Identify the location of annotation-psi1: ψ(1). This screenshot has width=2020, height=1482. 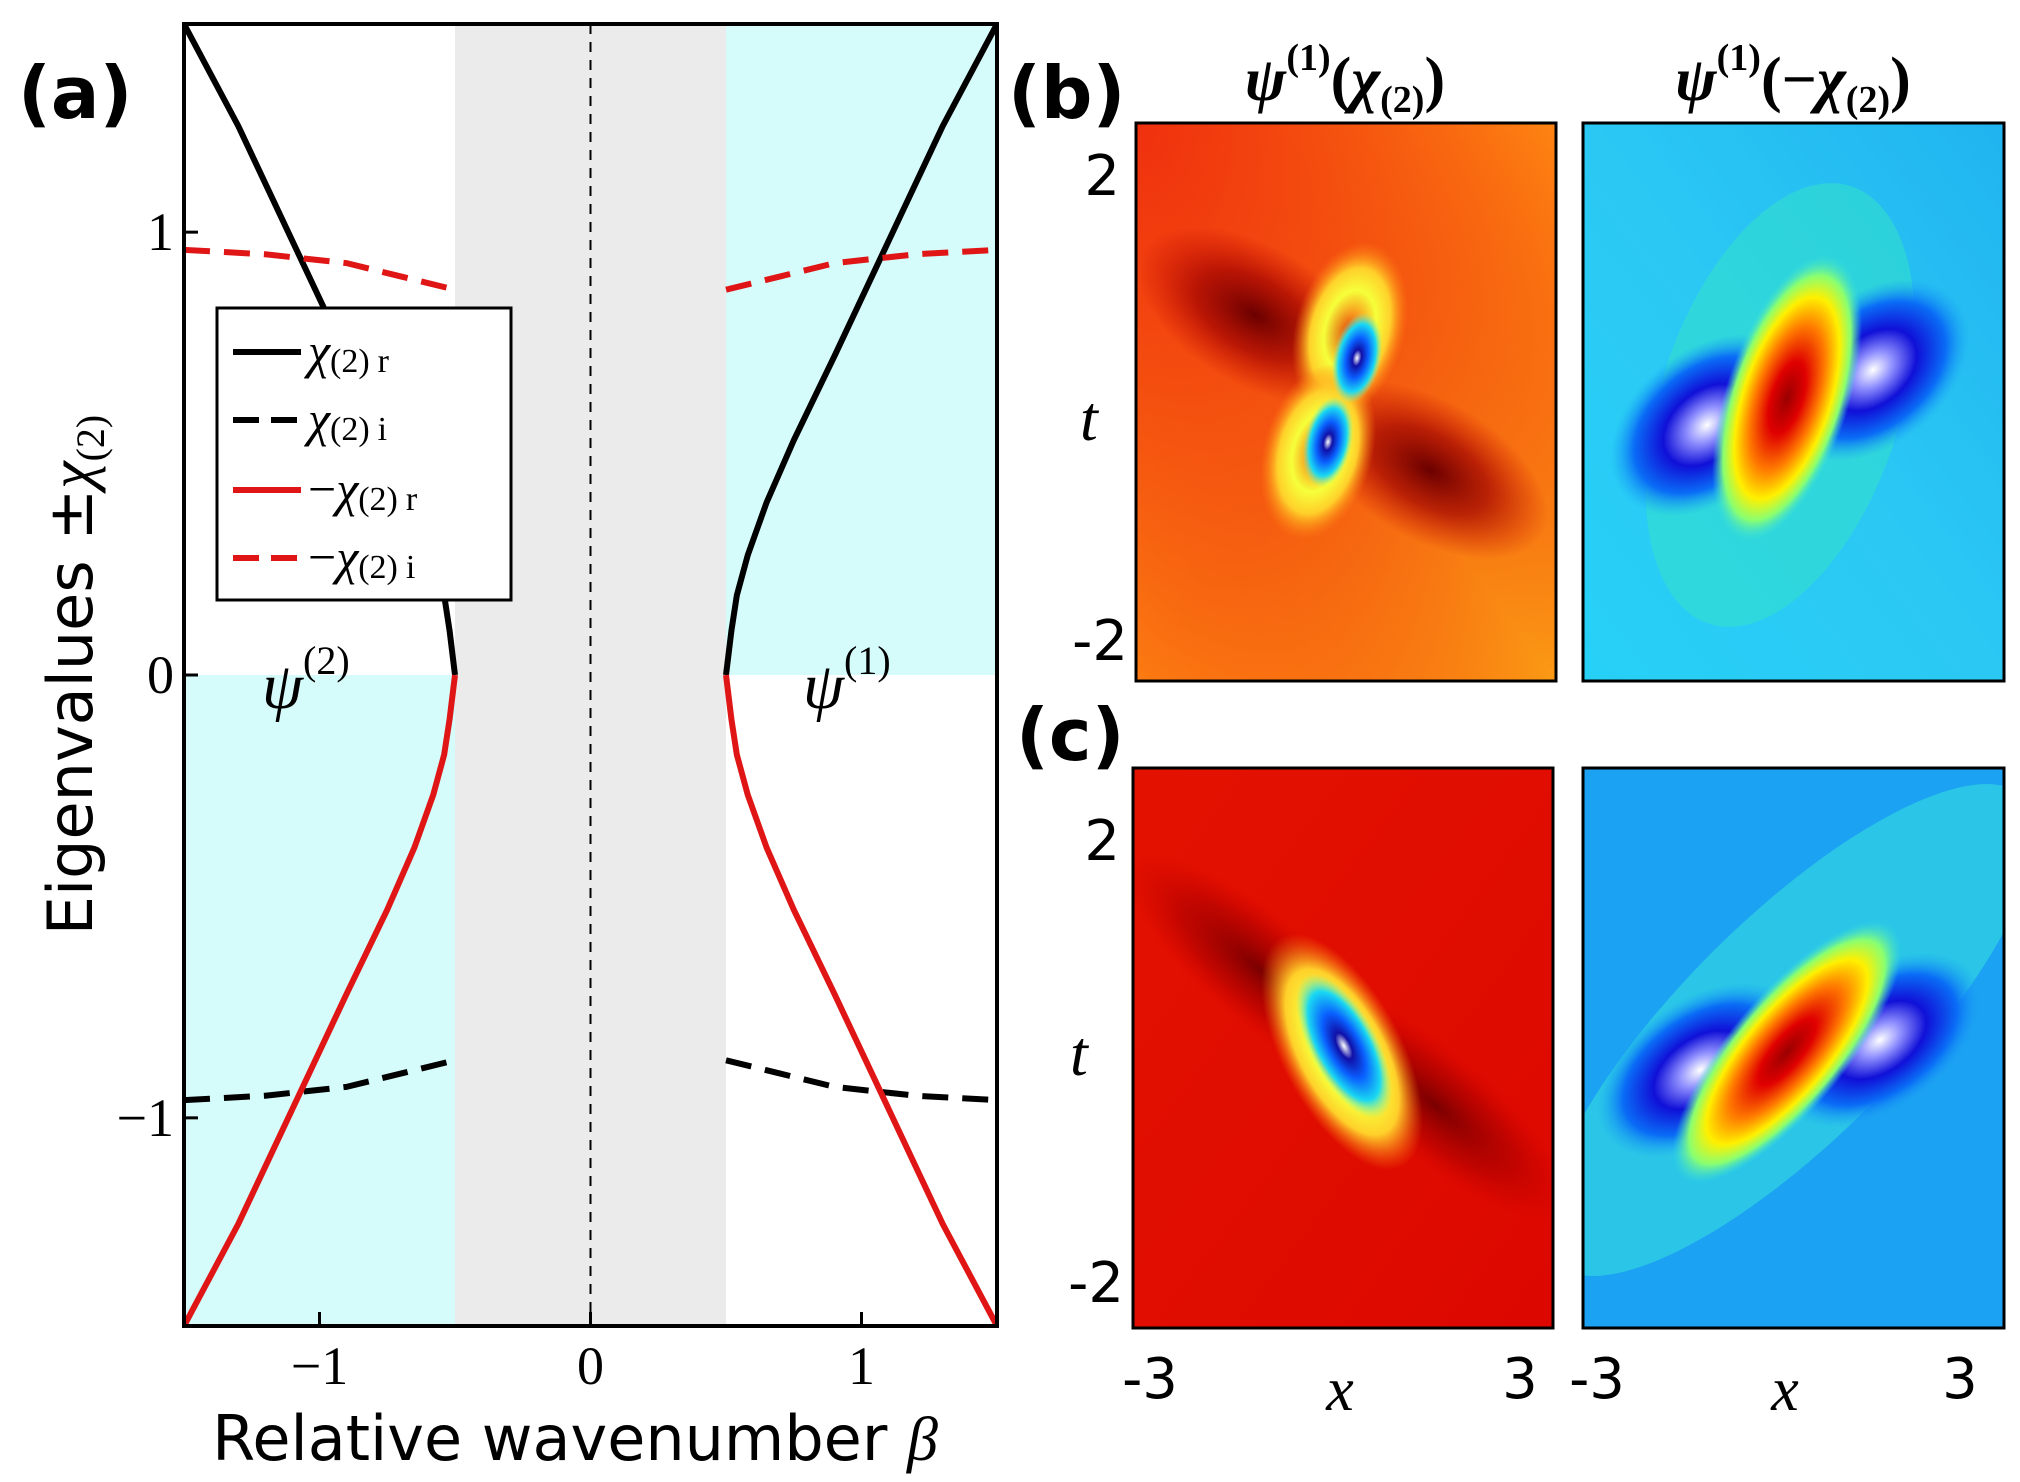
(847, 680).